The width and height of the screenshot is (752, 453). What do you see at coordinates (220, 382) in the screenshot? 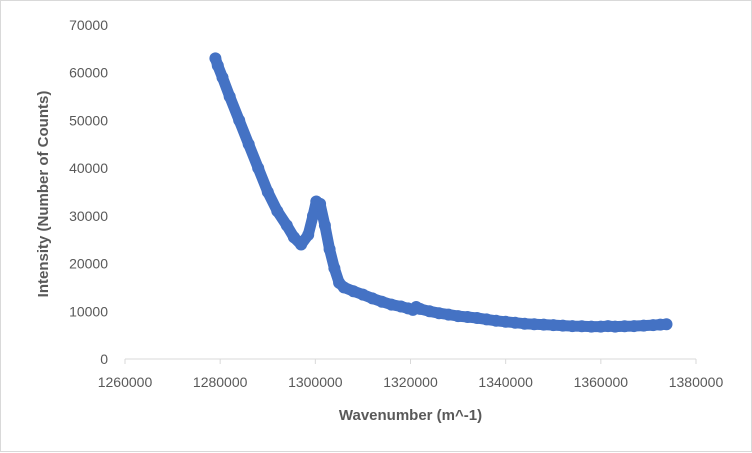
I see `x-tick-label: 1280000` at bounding box center [220, 382].